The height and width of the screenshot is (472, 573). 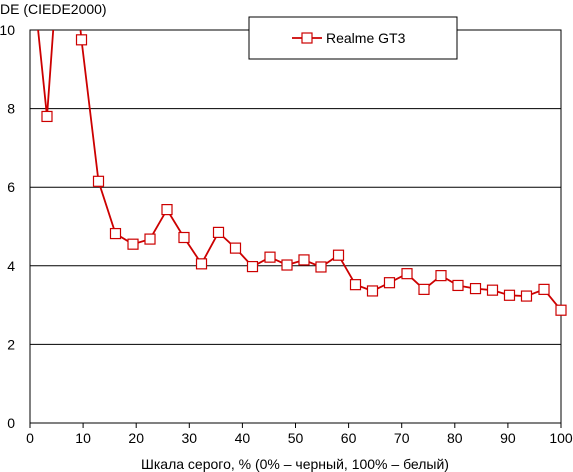 What do you see at coordinates (30, 438) in the screenshot?
I see `x-tick-label: 0` at bounding box center [30, 438].